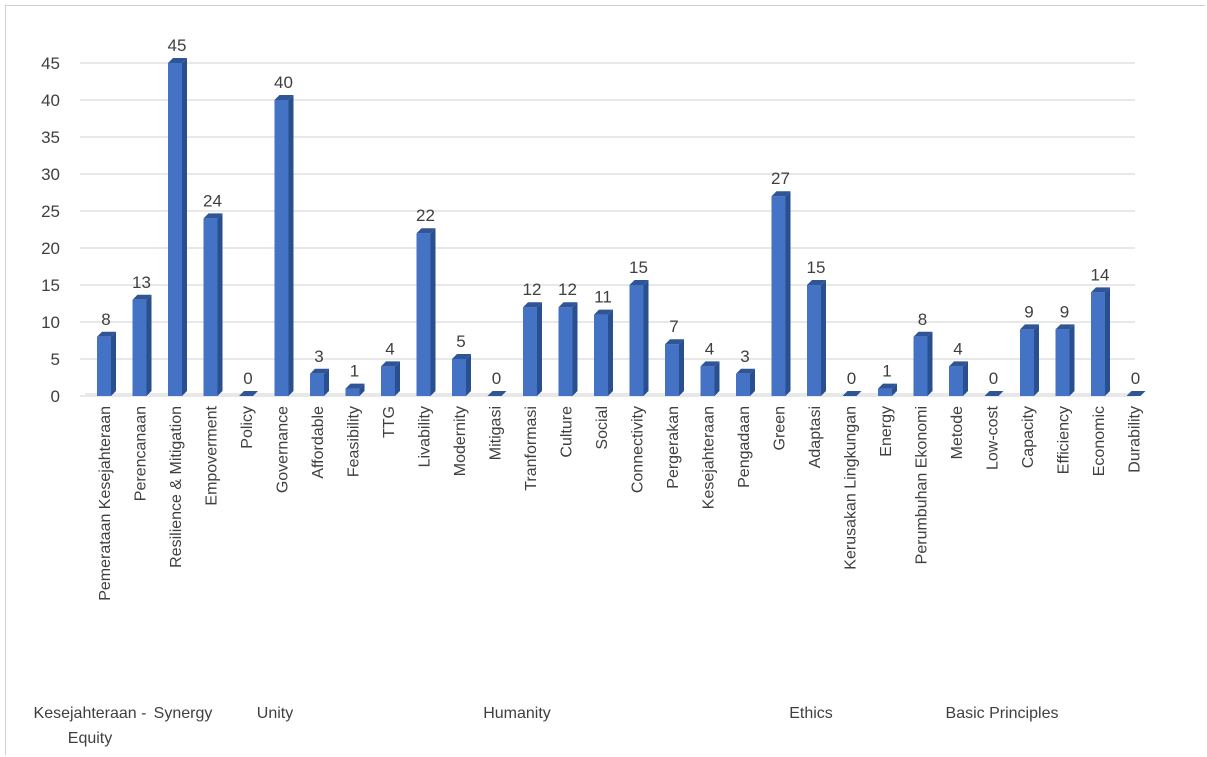 The width and height of the screenshot is (1207, 757). What do you see at coordinates (283, 82) in the screenshot?
I see `data-label: 40` at bounding box center [283, 82].